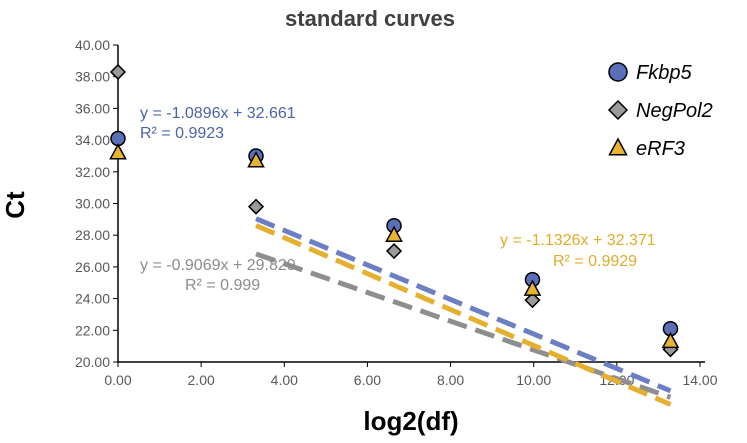 Image resolution: width=747 pixels, height=443 pixels. What do you see at coordinates (92, 235) in the screenshot?
I see `y-tick-label: 28.00` at bounding box center [92, 235].